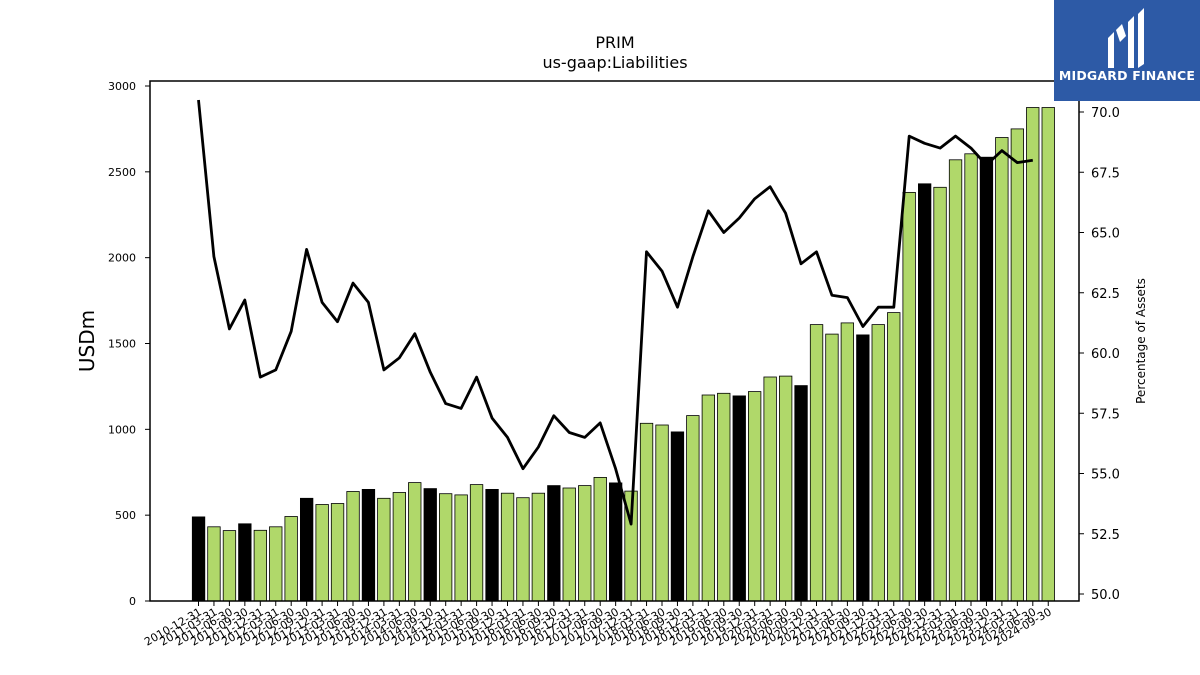  What do you see at coordinates (1105, 113) in the screenshot?
I see `y2-tick-label: 70.0` at bounding box center [1105, 113].